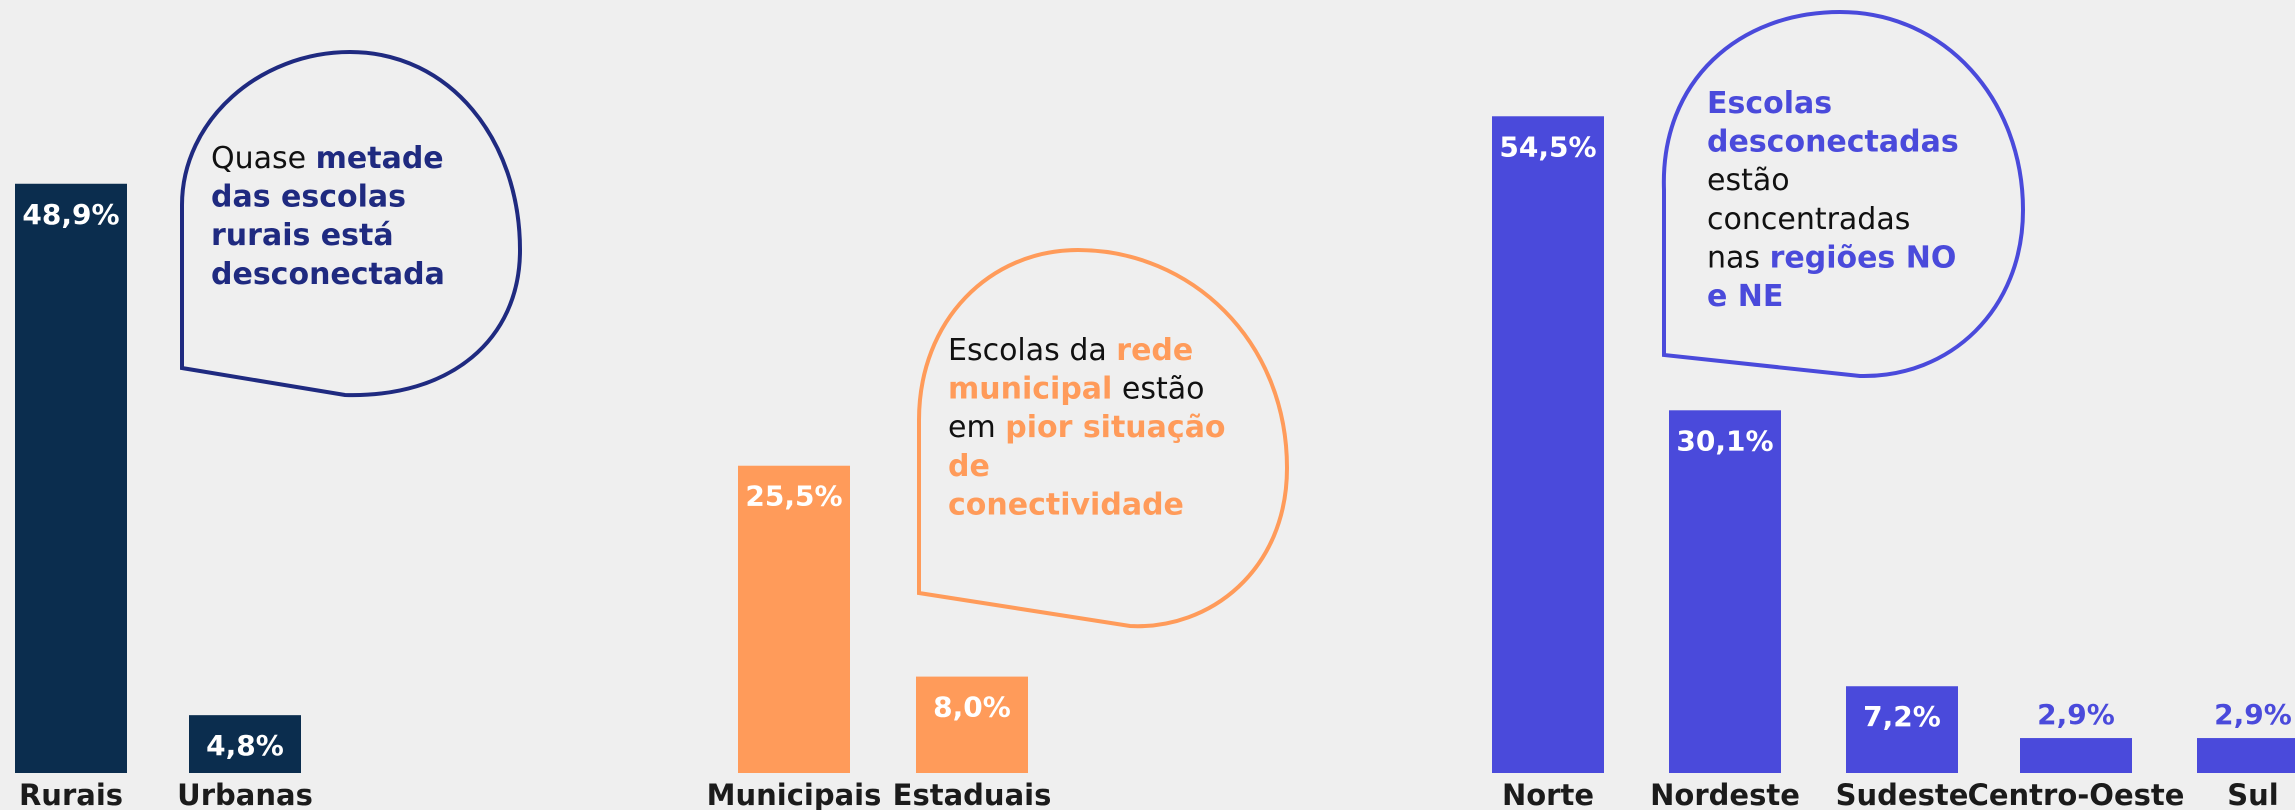  What do you see at coordinates (1154, 350) in the screenshot?
I see `annotation-text: rede` at bounding box center [1154, 350].